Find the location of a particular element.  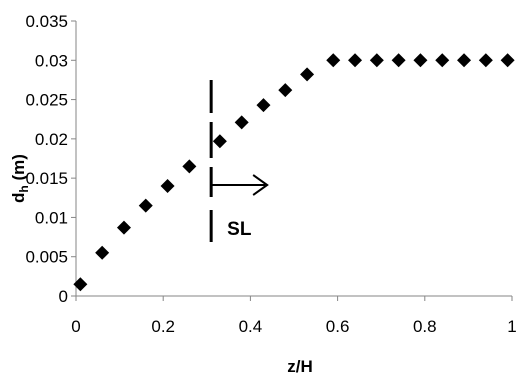

x-tick-label: 0.4 is located at coordinates (251, 326).